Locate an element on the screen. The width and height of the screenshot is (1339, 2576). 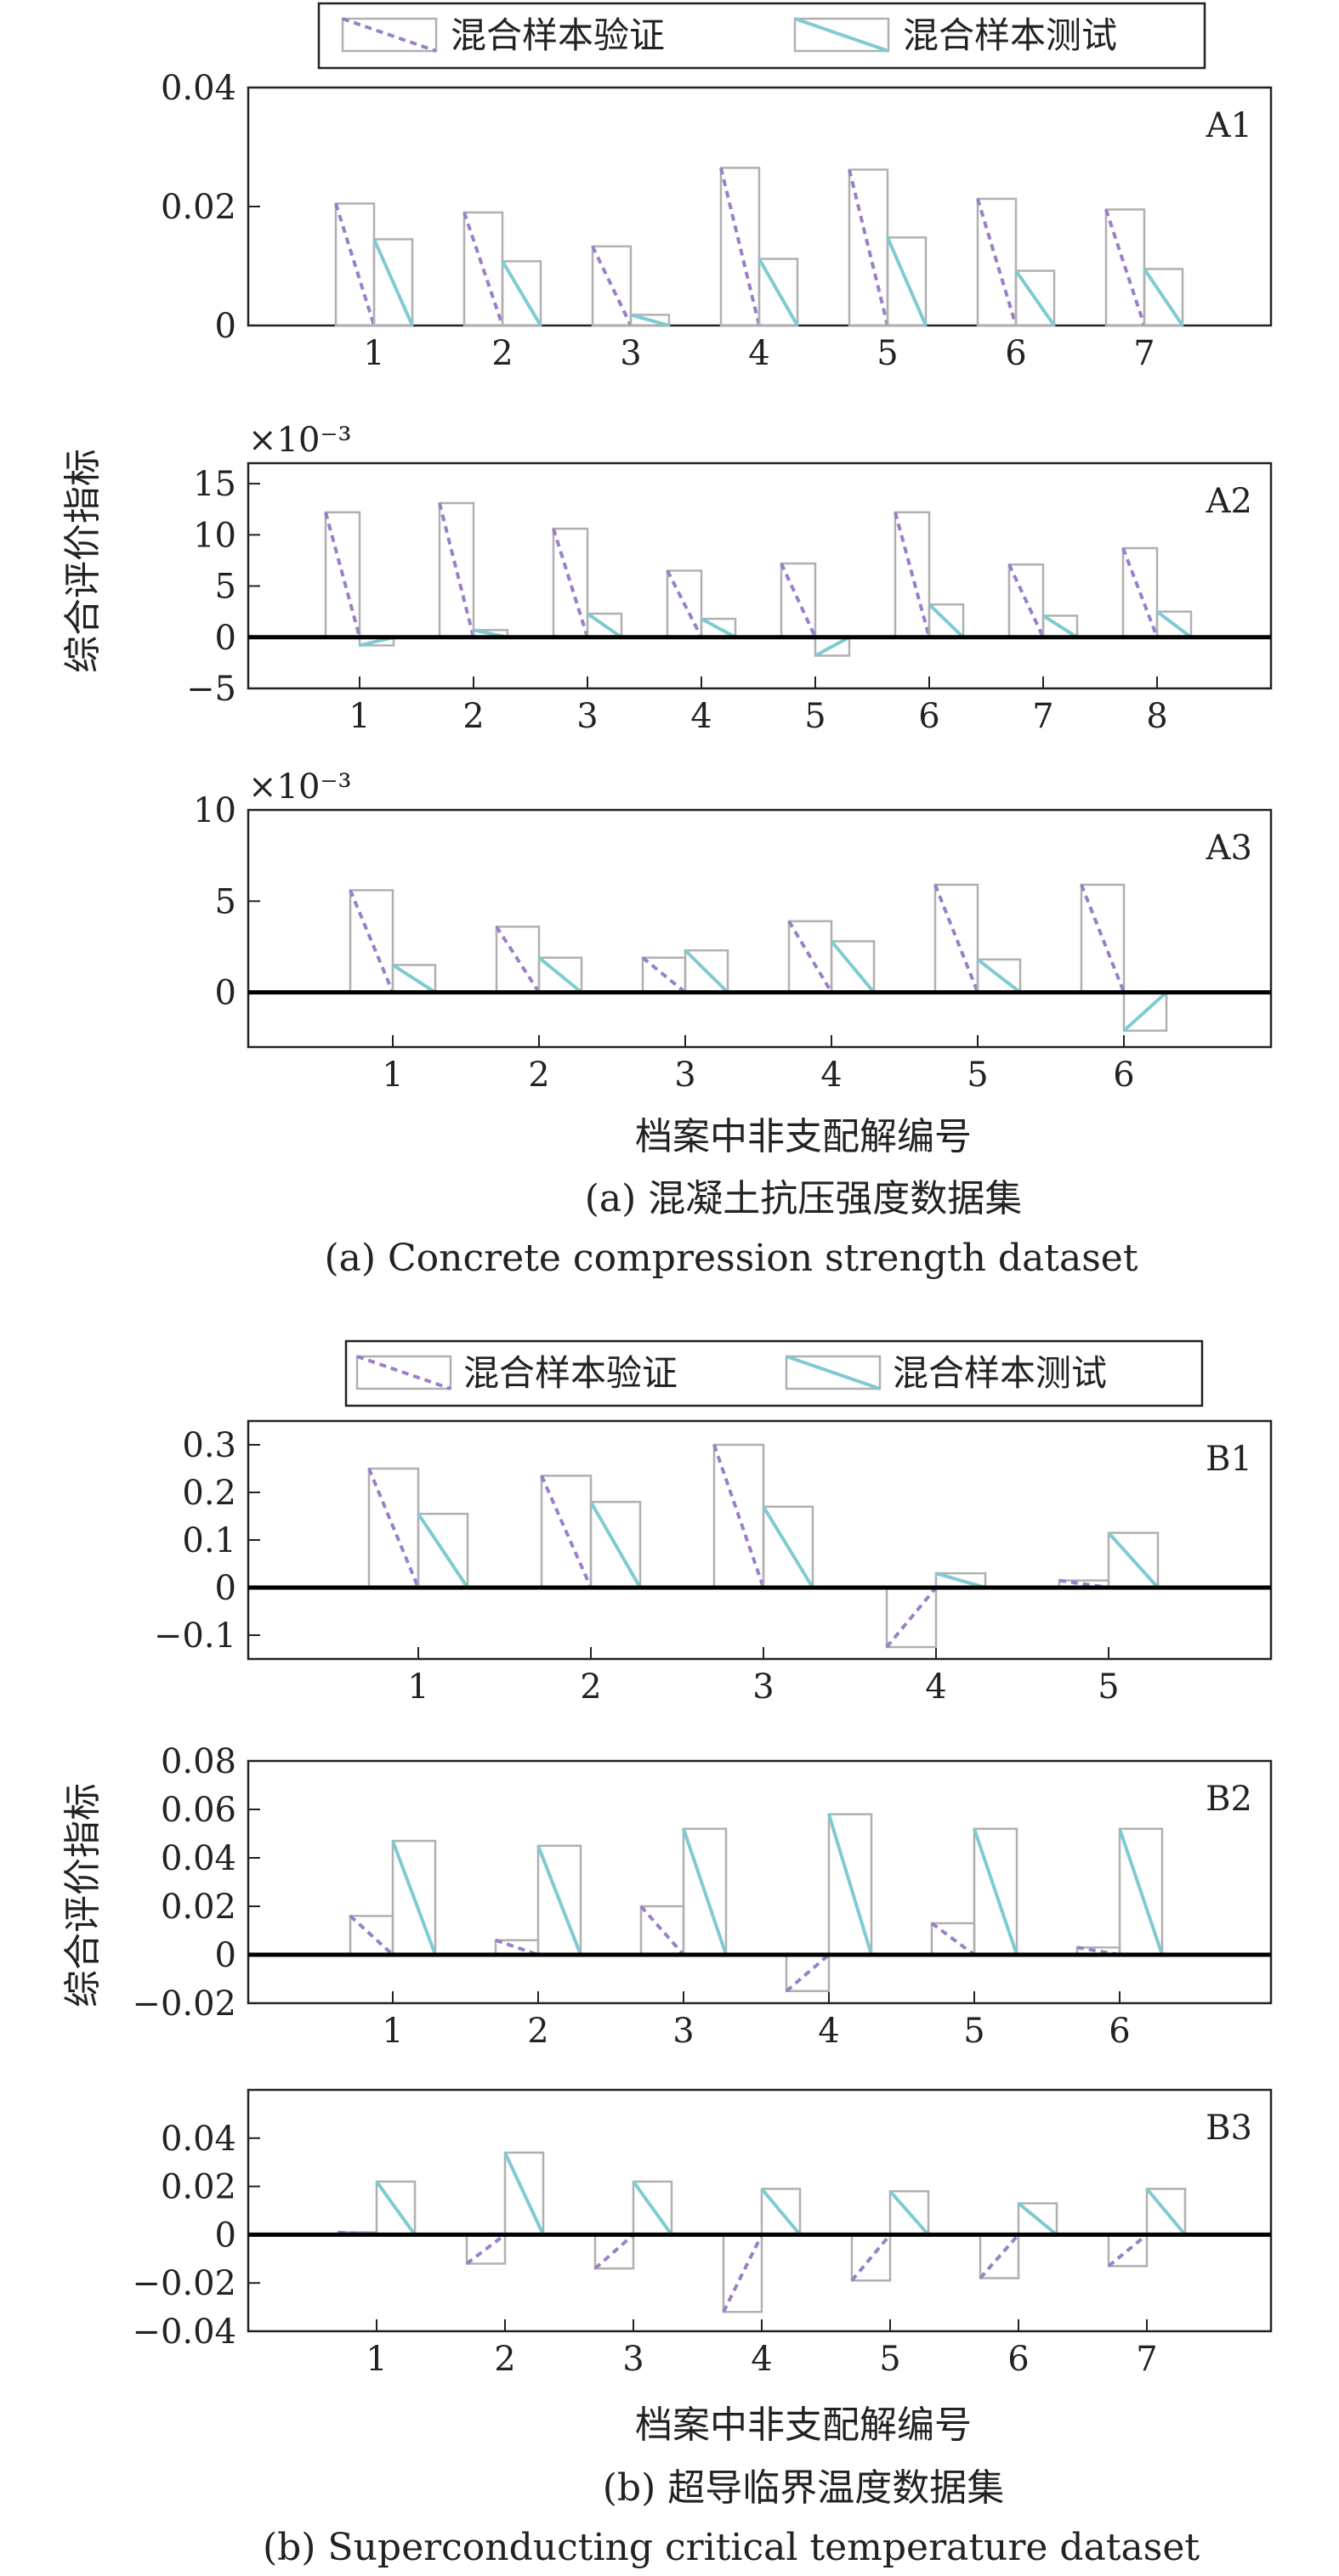
y-tick-label: 10 is located at coordinates (214, 810).